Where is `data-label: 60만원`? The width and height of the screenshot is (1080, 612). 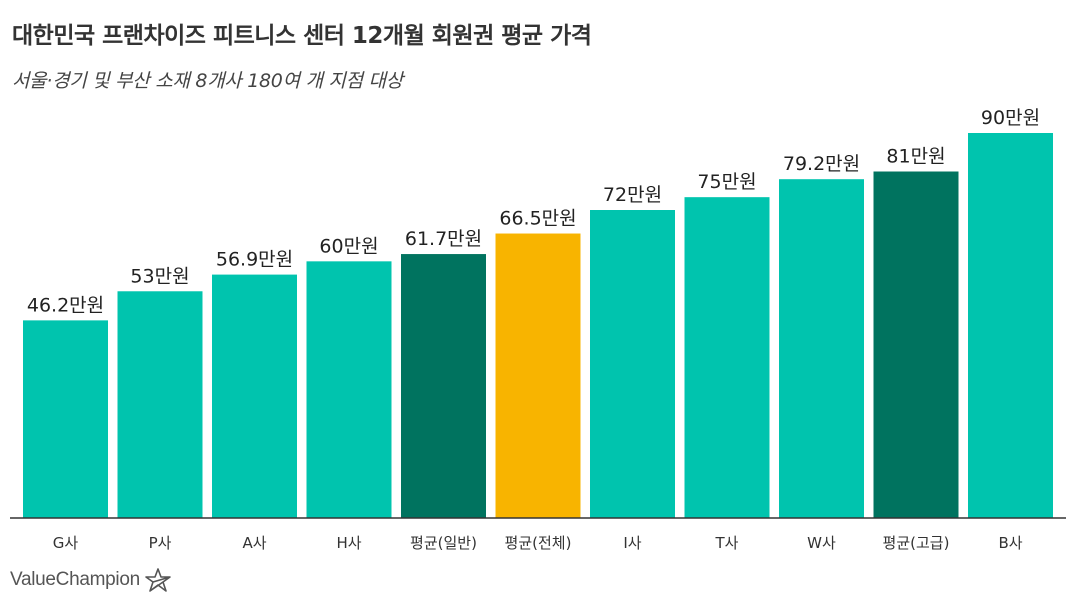
data-label: 60만원 is located at coordinates (348, 246).